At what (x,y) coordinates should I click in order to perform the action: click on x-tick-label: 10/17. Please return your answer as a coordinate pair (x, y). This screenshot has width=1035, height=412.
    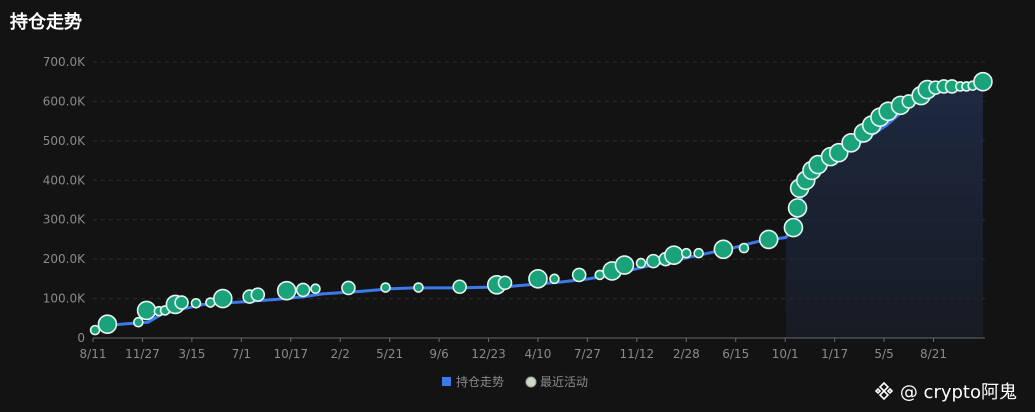
    Looking at the image, I should click on (290, 354).